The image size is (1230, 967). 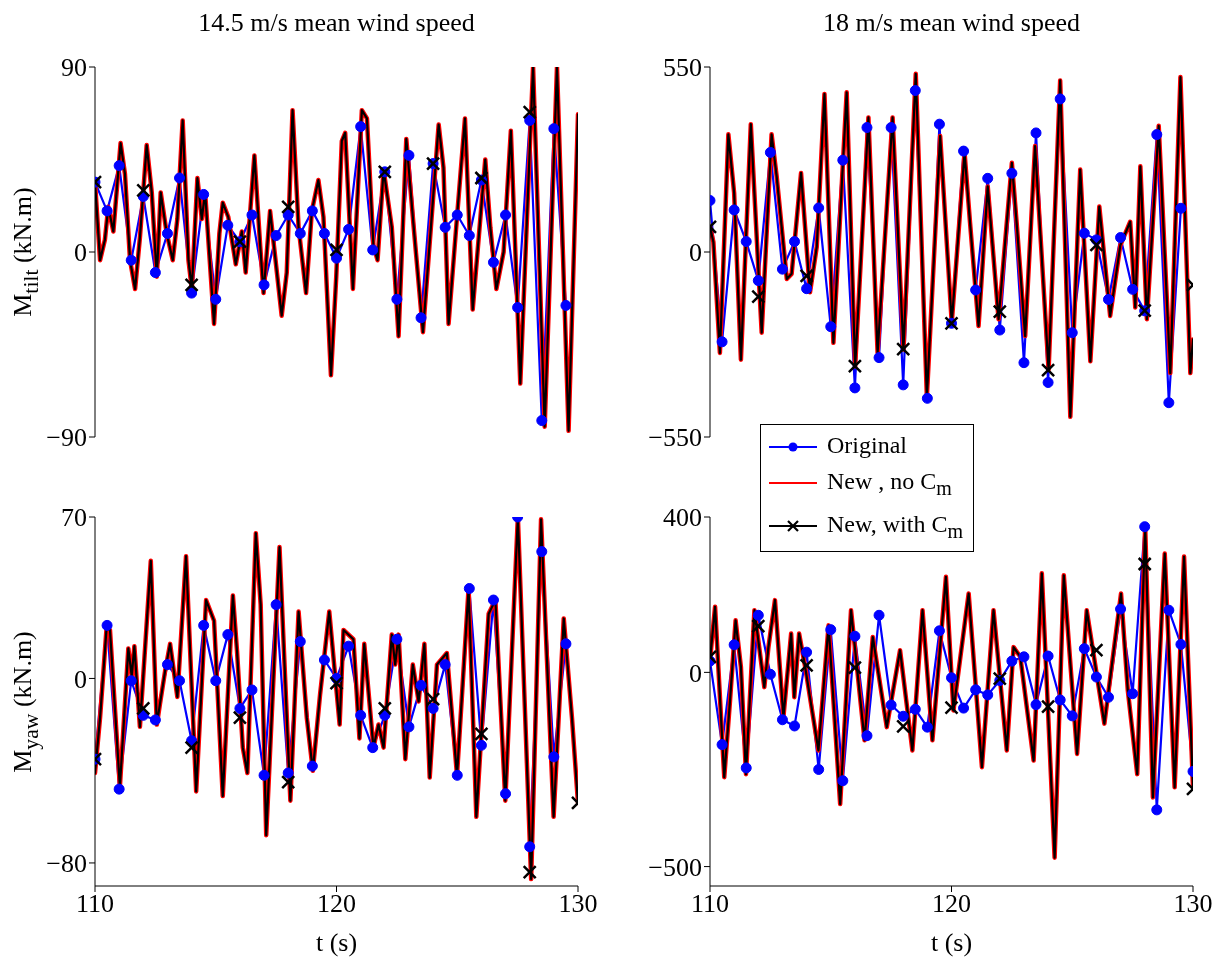 What do you see at coordinates (867, 445) in the screenshot?
I see `legend-label: Original` at bounding box center [867, 445].